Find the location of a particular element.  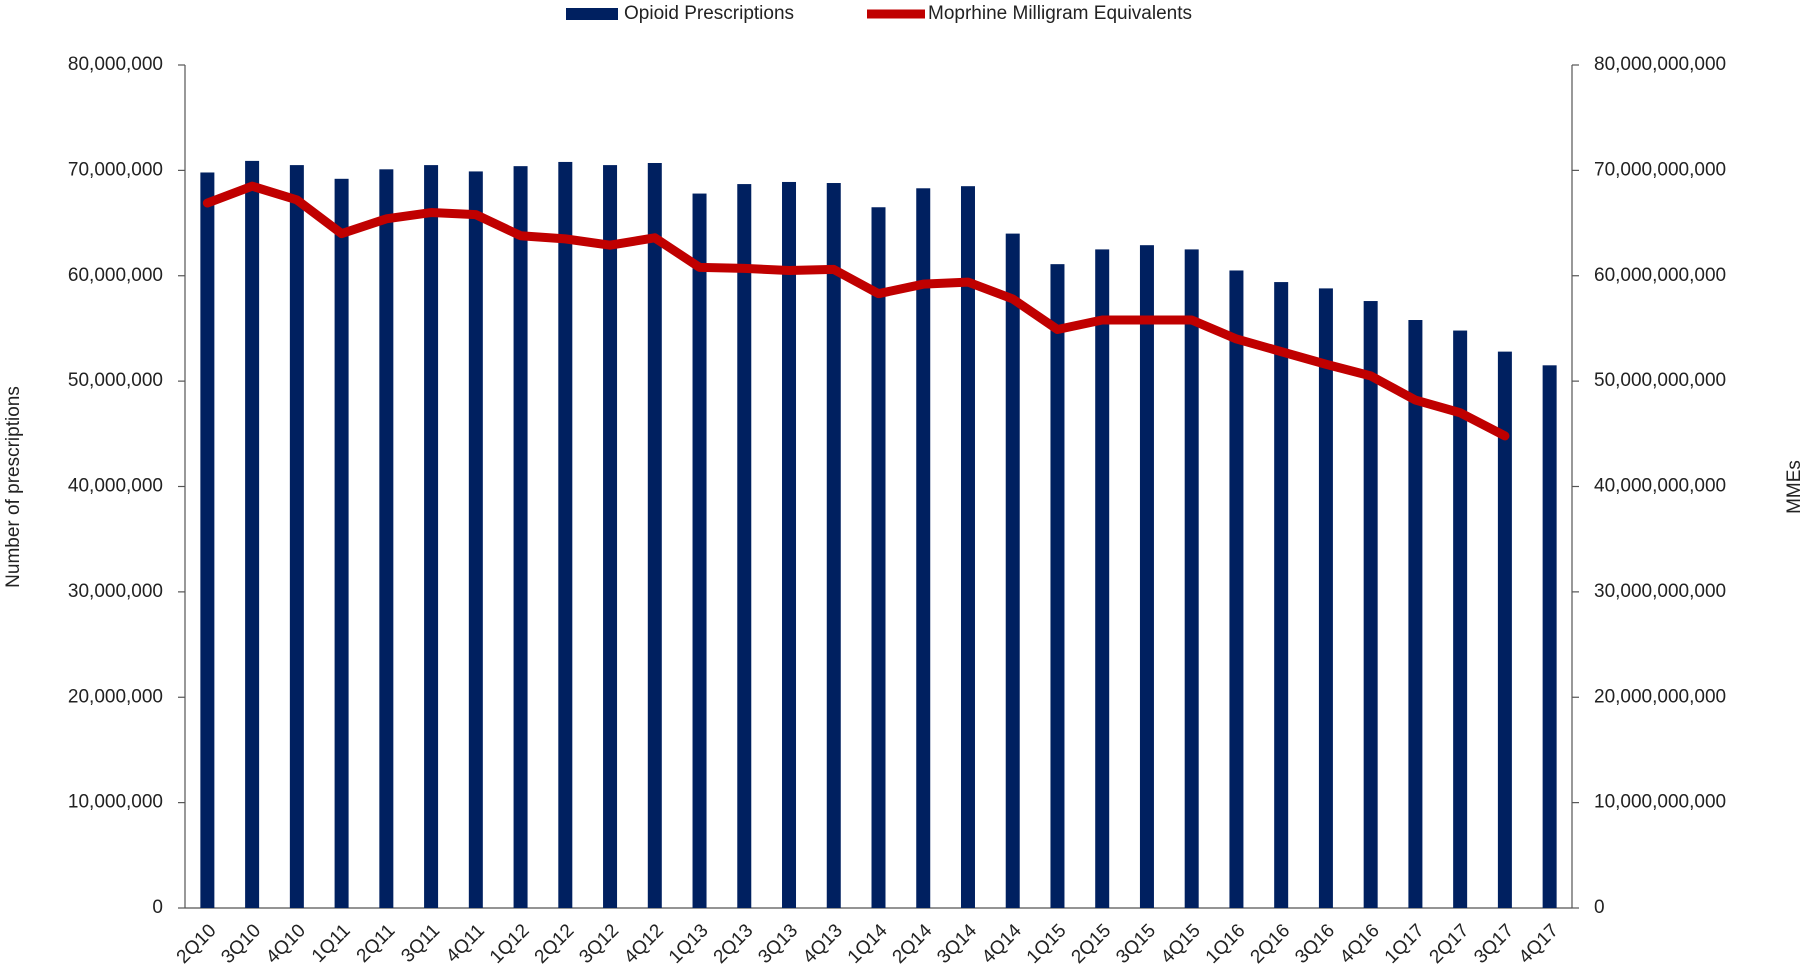

y-tick-label: 0 is located at coordinates (157, 907).